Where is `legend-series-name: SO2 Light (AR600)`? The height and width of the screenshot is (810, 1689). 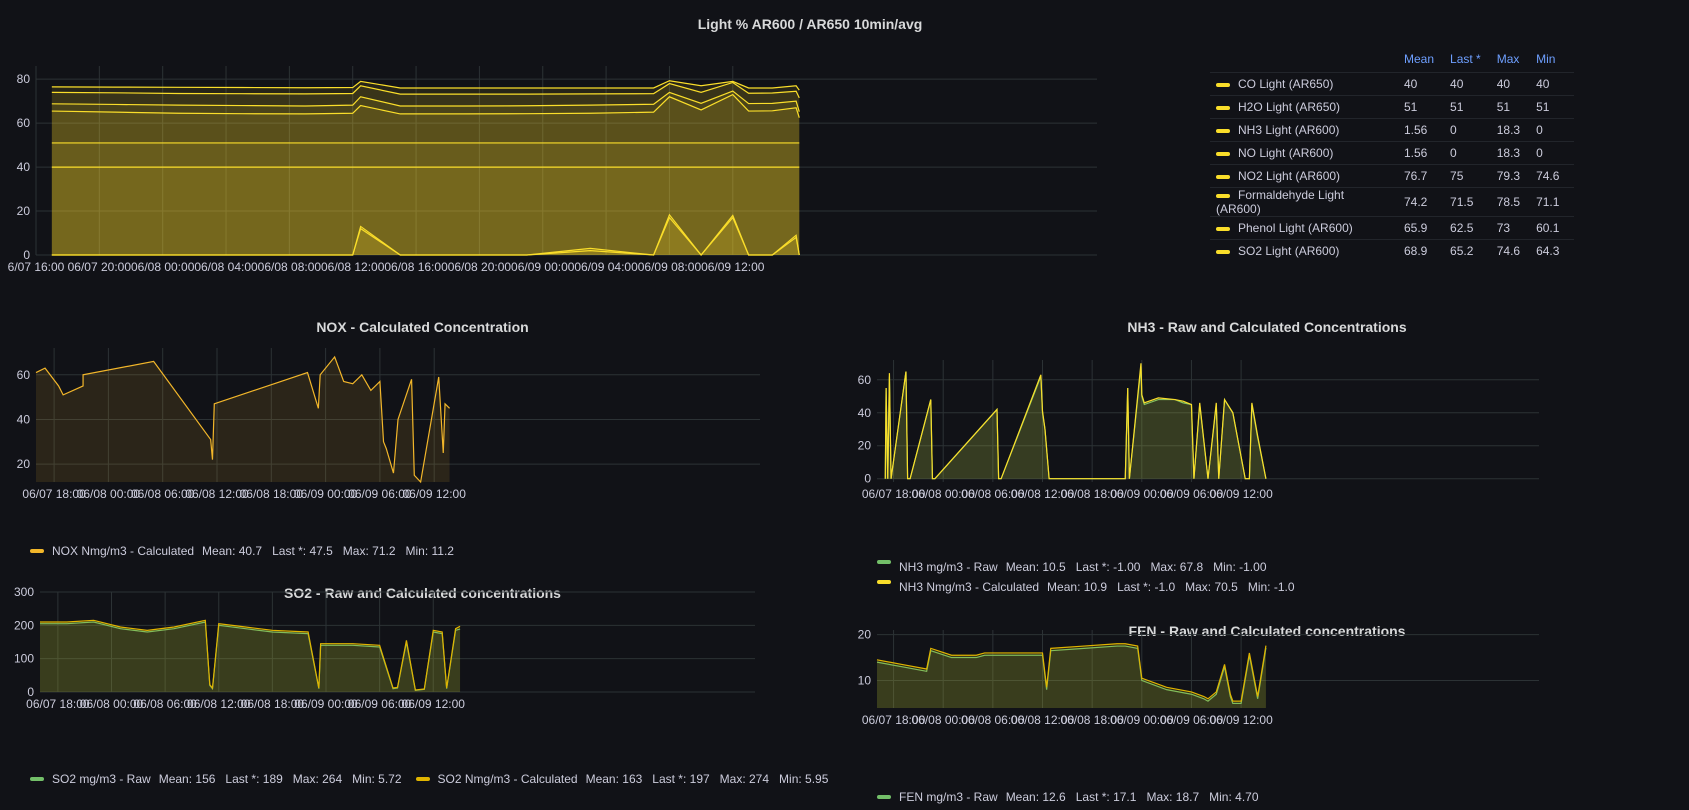
legend-series-name: SO2 Light (AR600) is located at coordinates (1303, 250).